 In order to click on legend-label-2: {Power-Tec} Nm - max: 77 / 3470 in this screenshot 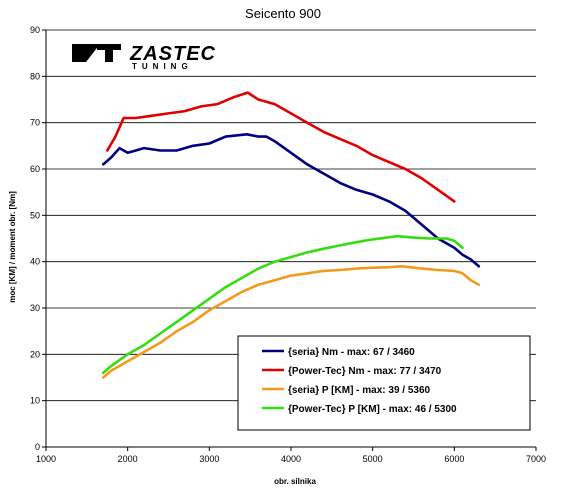, I will do `click(365, 371)`.